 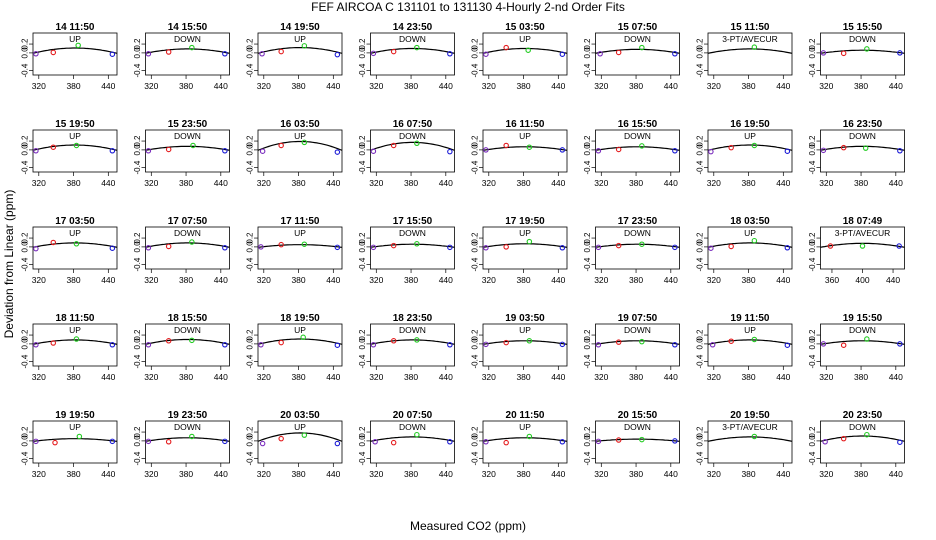 I want to click on panel-title: 19 11:50, so click(x=750, y=318).